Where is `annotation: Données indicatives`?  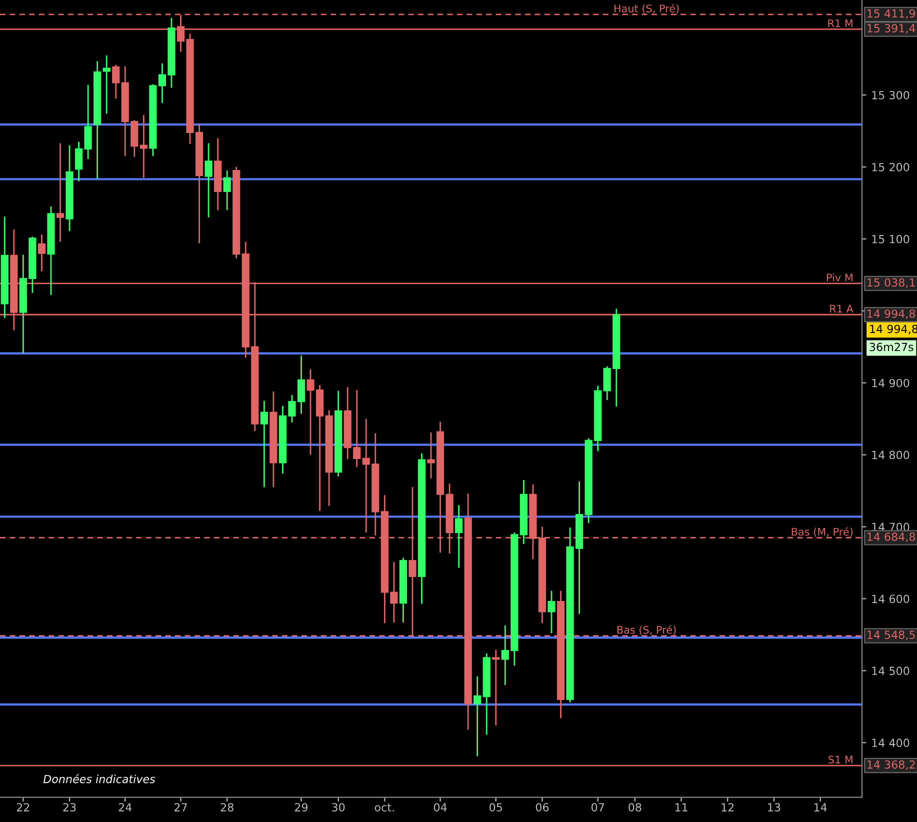 annotation: Données indicatives is located at coordinates (99, 779).